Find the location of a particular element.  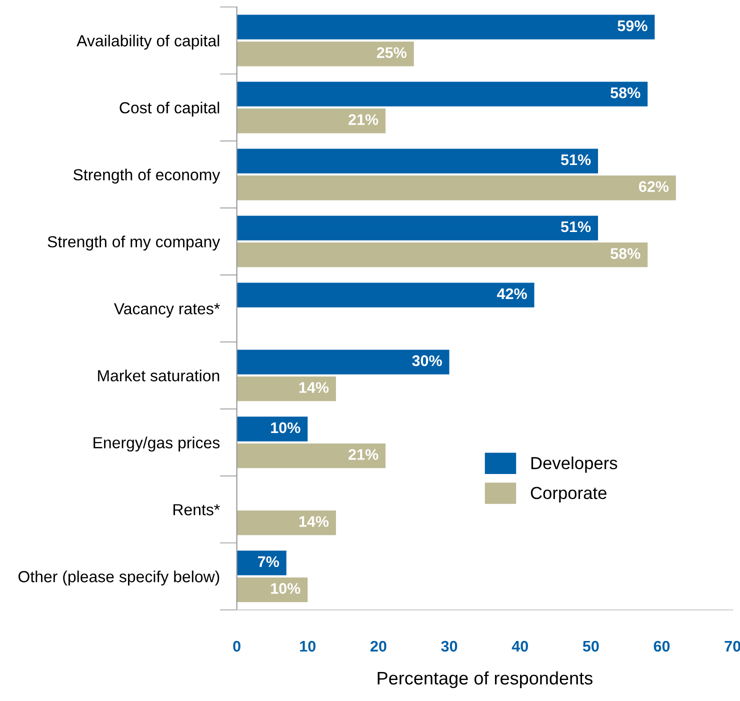

data-label: 7% is located at coordinates (269, 562).